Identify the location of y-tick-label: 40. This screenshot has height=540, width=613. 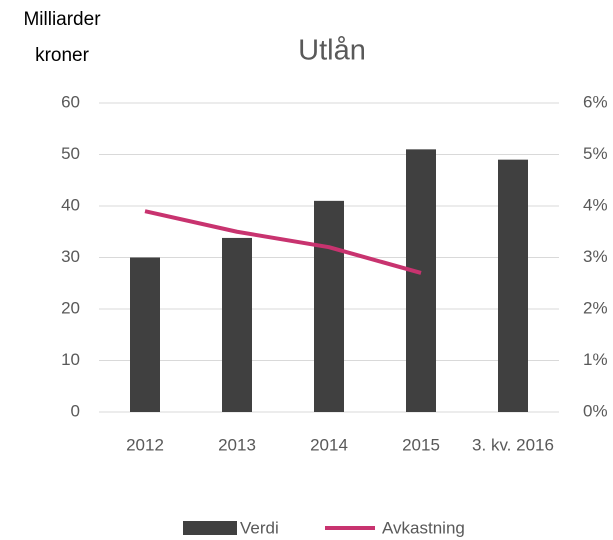
(70, 204).